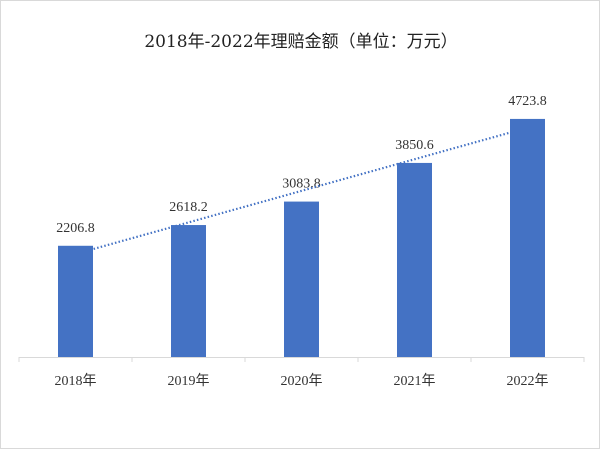 This screenshot has height=449, width=600. I want to click on data-label: 2206.8, so click(75, 228).